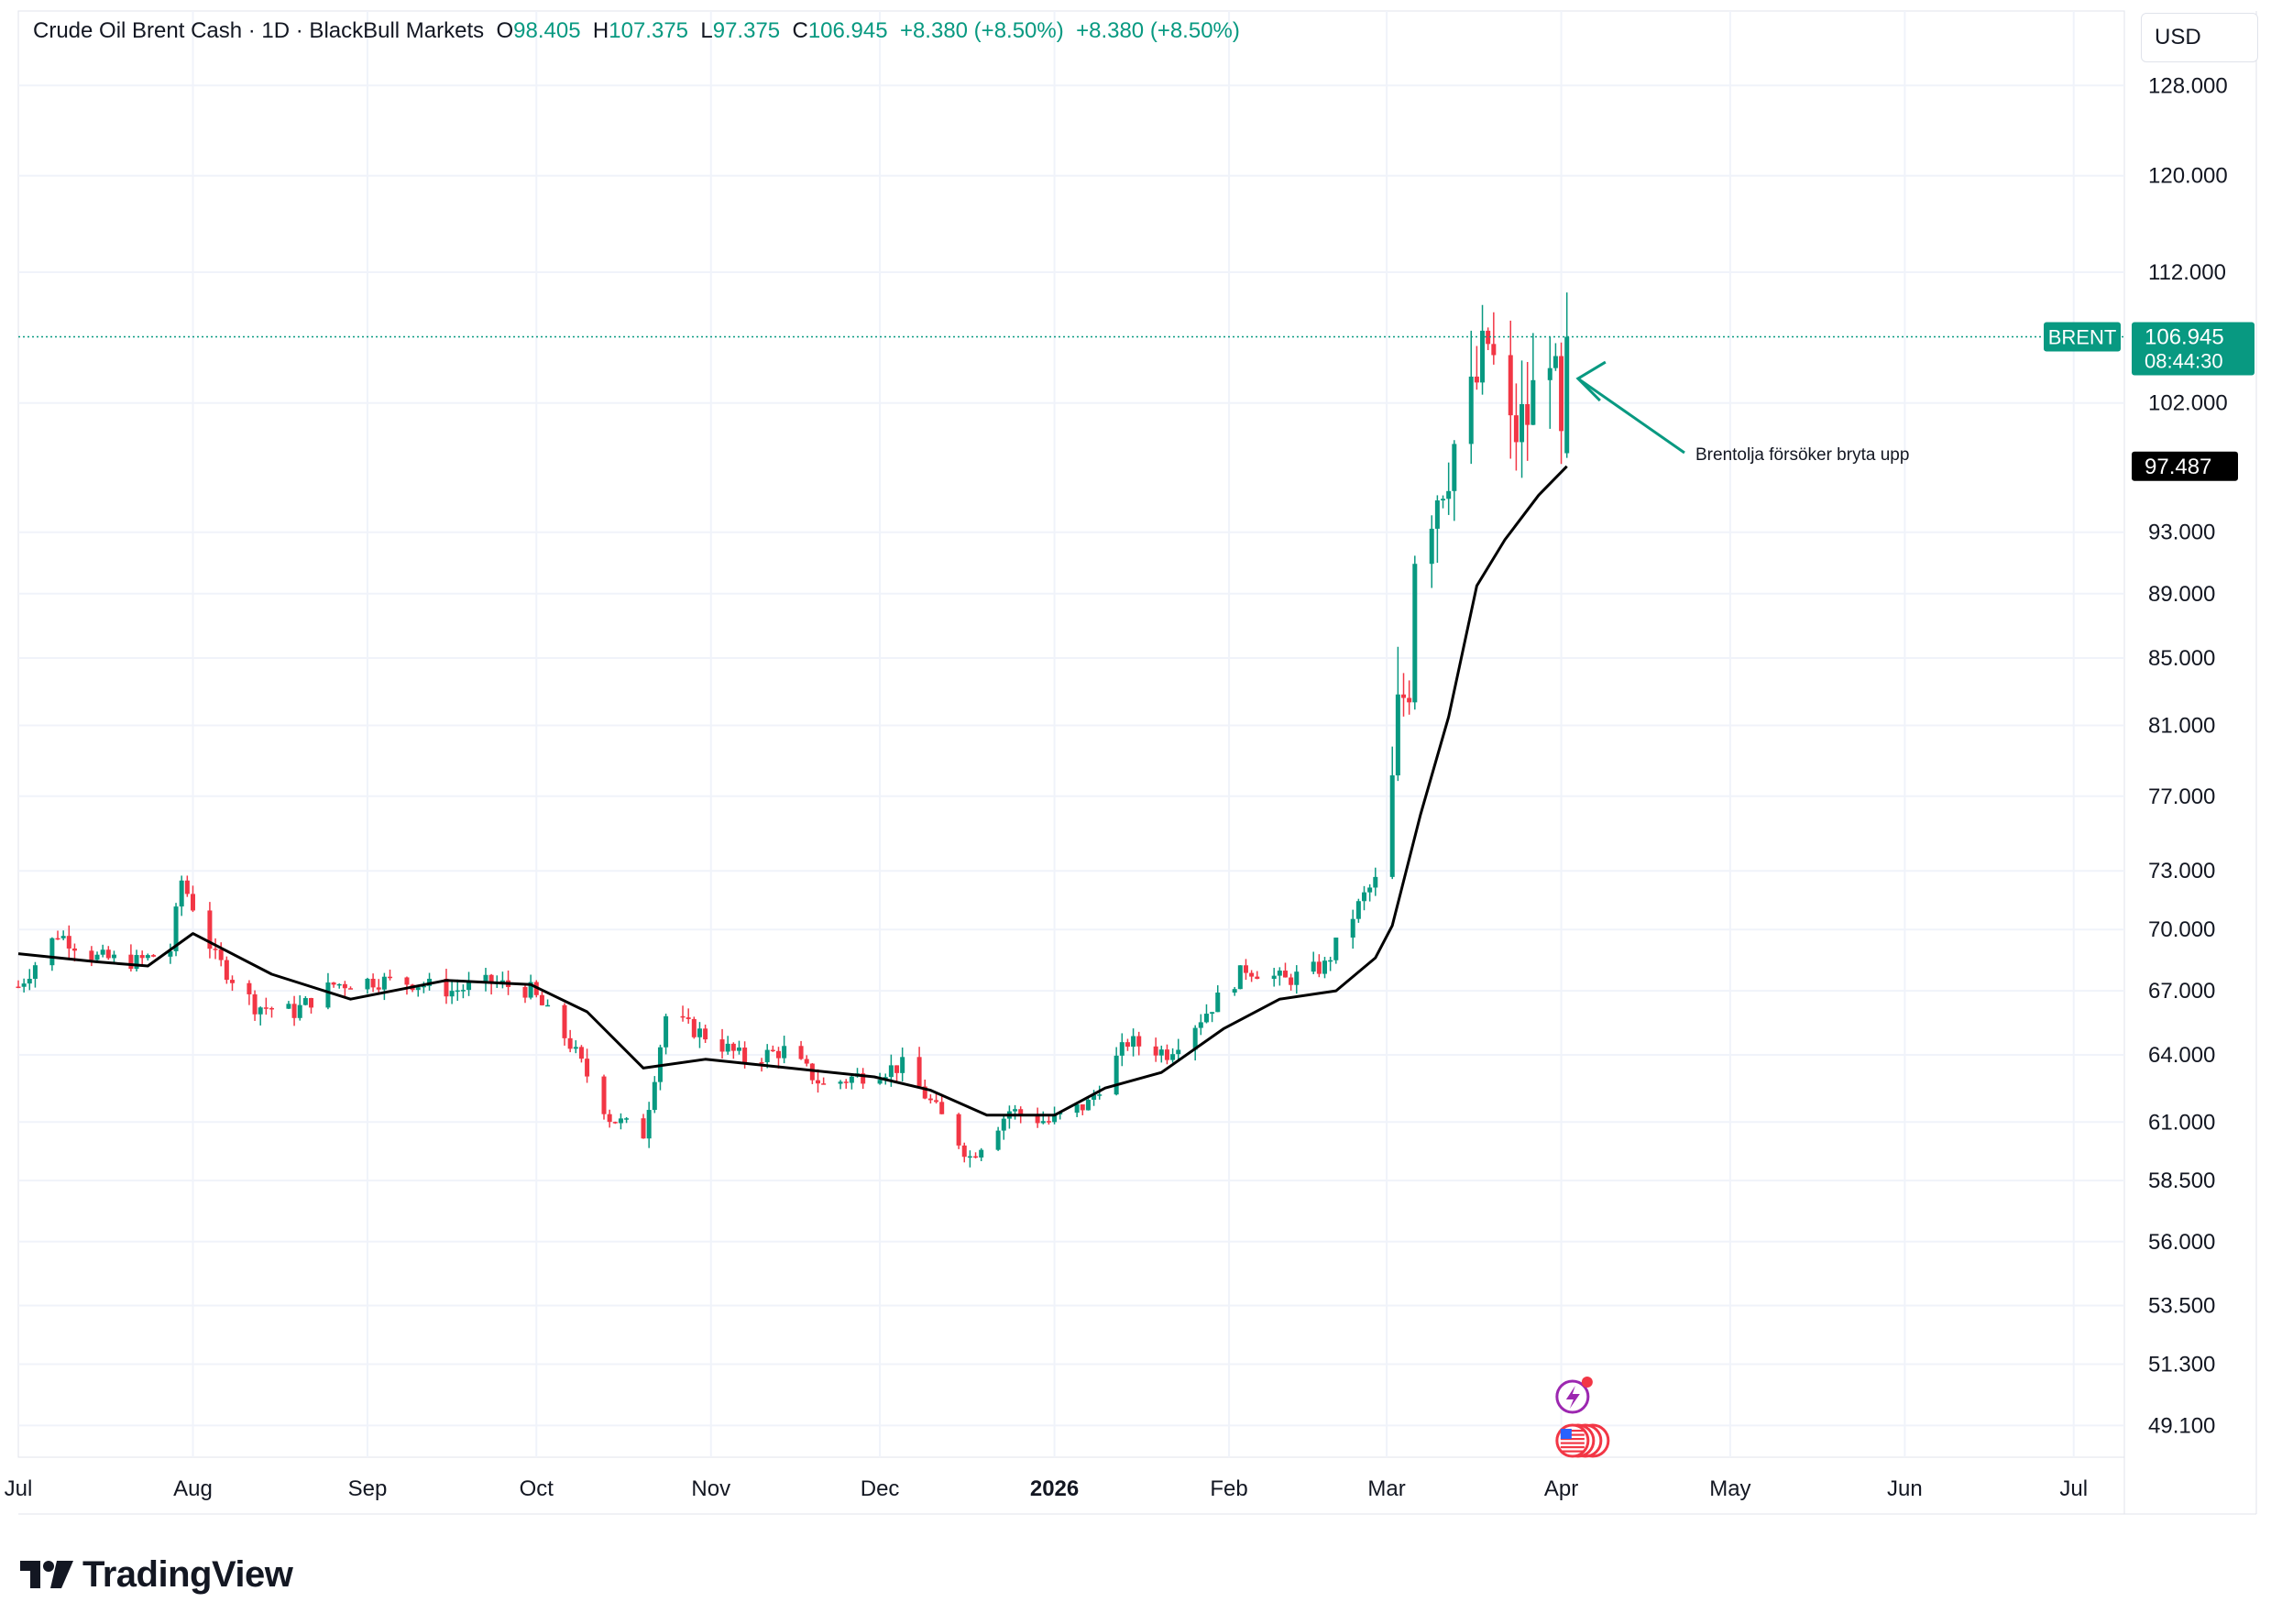 The width and height of the screenshot is (2271, 1624). Describe the element at coordinates (1591, 381) in the screenshot. I see `annotation-arrow-head` at that location.